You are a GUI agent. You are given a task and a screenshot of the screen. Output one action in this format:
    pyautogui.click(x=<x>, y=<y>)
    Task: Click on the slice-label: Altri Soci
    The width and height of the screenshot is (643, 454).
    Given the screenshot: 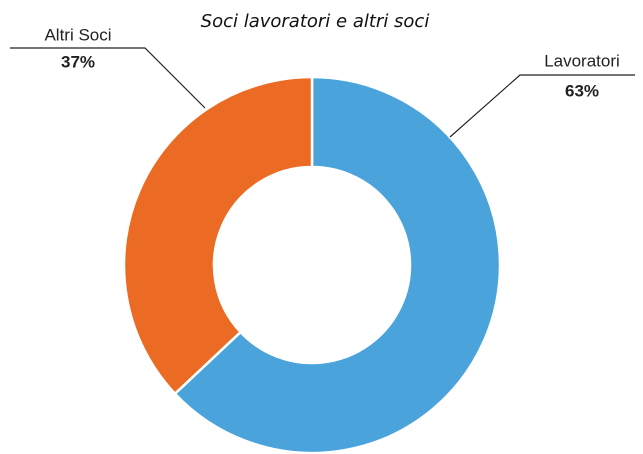 What is the action you would take?
    pyautogui.click(x=77, y=34)
    